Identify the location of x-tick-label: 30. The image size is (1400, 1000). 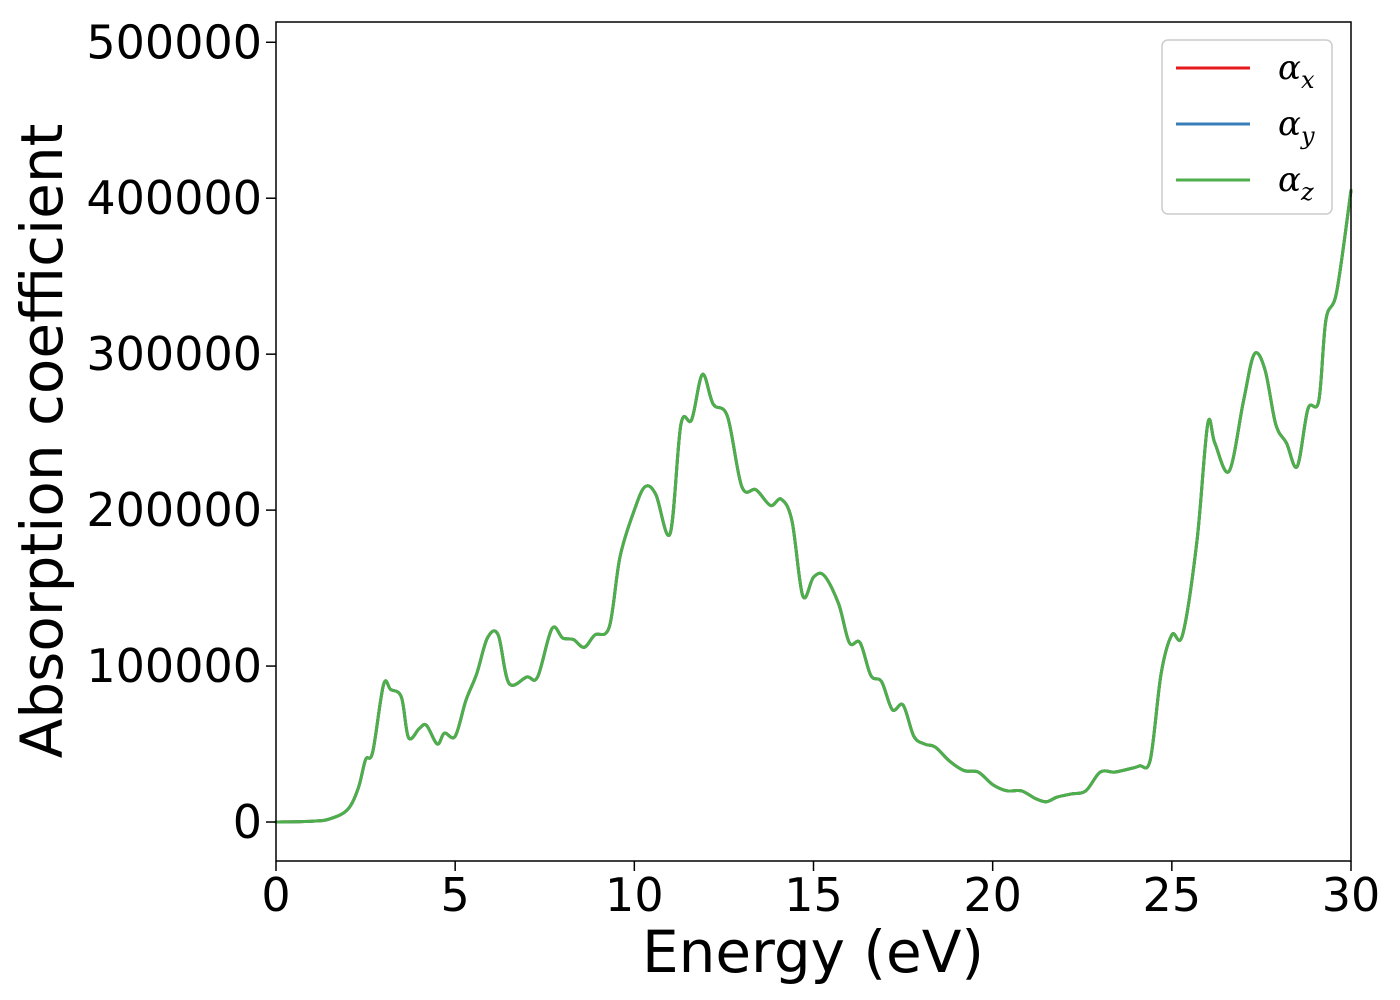
(1351, 895).